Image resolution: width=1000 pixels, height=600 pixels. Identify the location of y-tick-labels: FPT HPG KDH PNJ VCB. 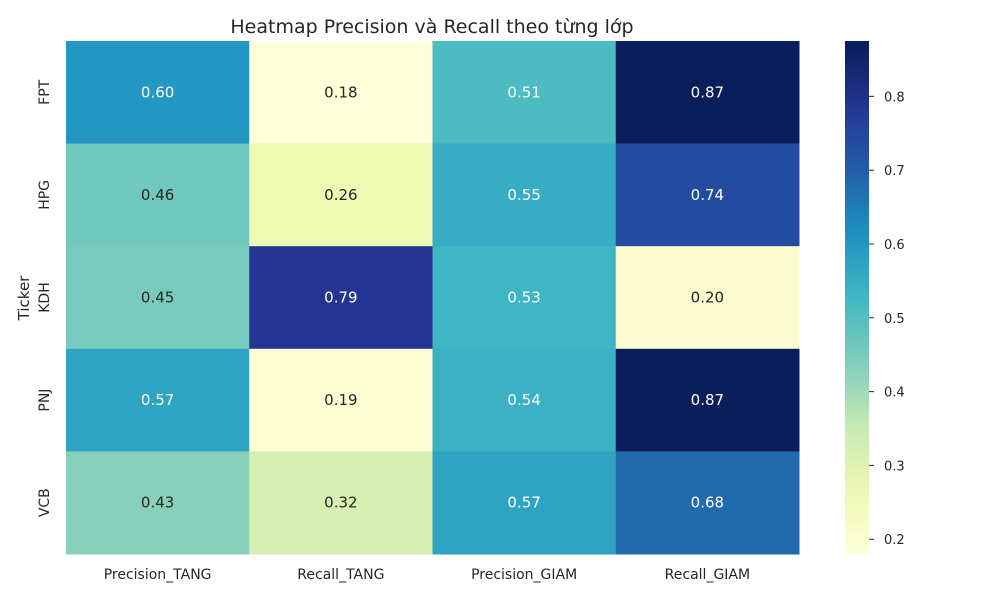
(45, 298).